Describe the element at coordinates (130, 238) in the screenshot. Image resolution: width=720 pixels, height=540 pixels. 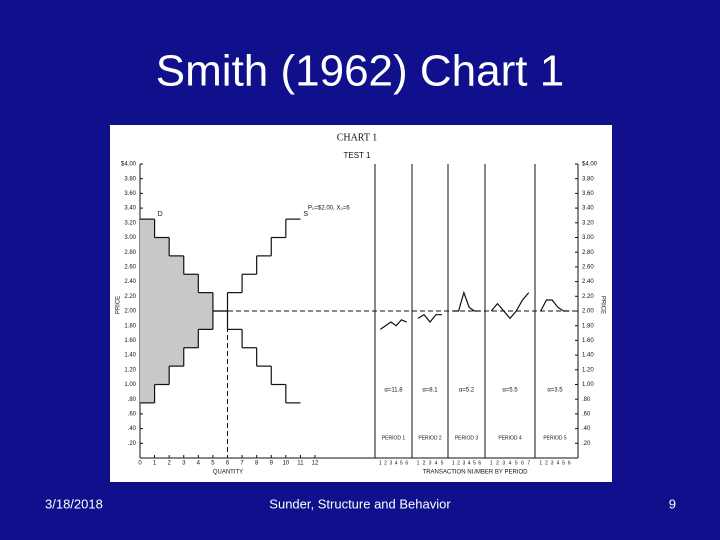
I see `y-tick-label: 3.00` at that location.